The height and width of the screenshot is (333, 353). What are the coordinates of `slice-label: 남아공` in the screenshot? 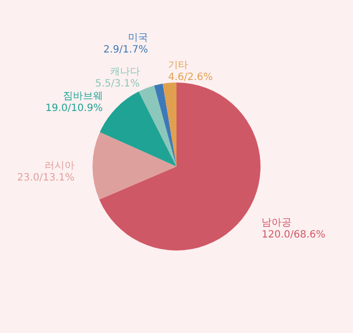 It's located at (277, 223).